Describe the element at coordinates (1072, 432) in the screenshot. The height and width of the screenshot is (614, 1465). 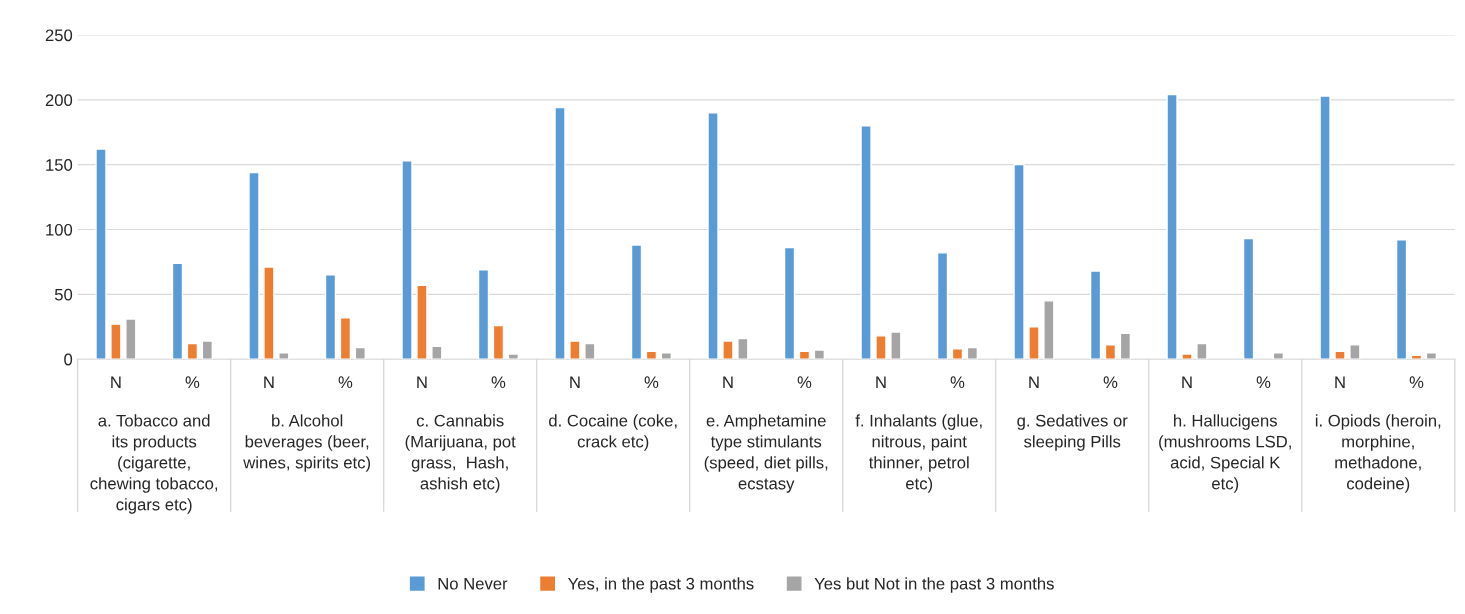
I see `text: g. Sedatives or sleeping Pills` at that location.